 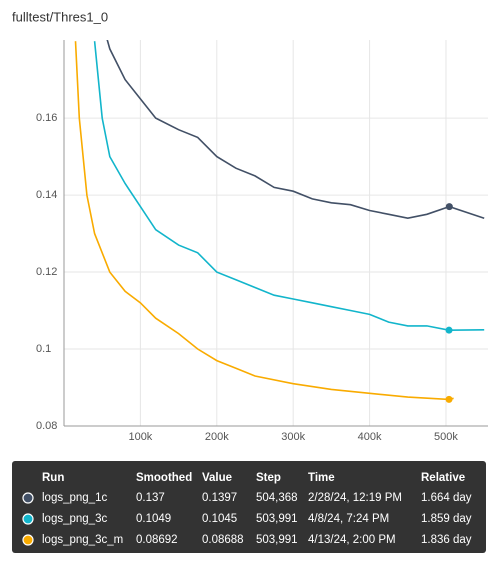 What do you see at coordinates (74, 519) in the screenshot?
I see `tooltip-cell: logs_png_3c` at bounding box center [74, 519].